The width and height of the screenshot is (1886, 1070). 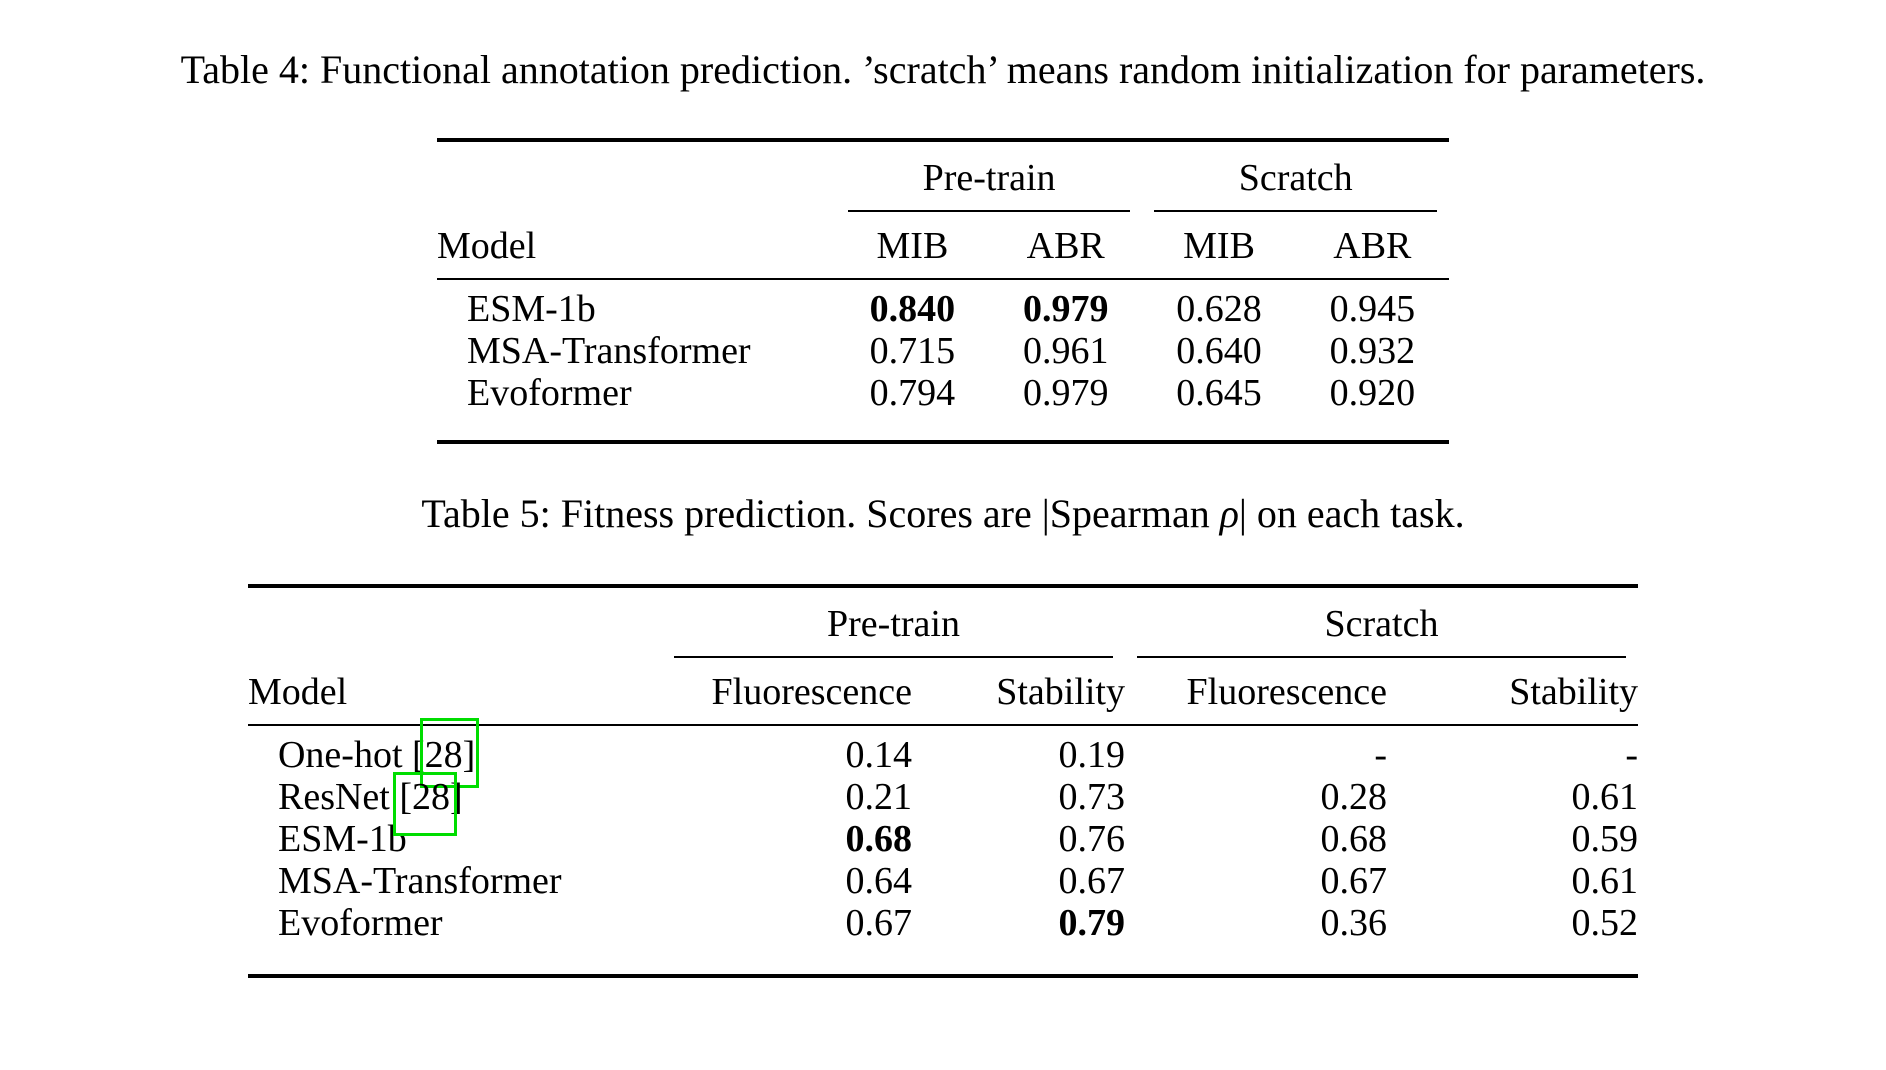 What do you see at coordinates (878, 839) in the screenshot?
I see `cell-pretrain-fluorescence: 0.68` at bounding box center [878, 839].